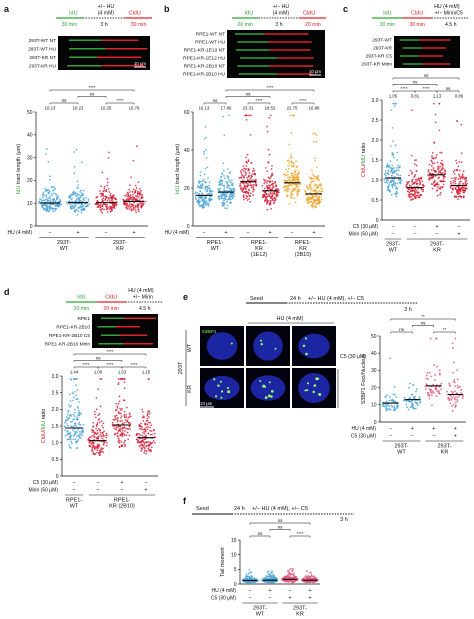 Image resolution: width=474 pixels, height=619 pixels. What do you see at coordinates (188, 227) in the screenshot?
I see `y-tick-label: 0` at bounding box center [188, 227].